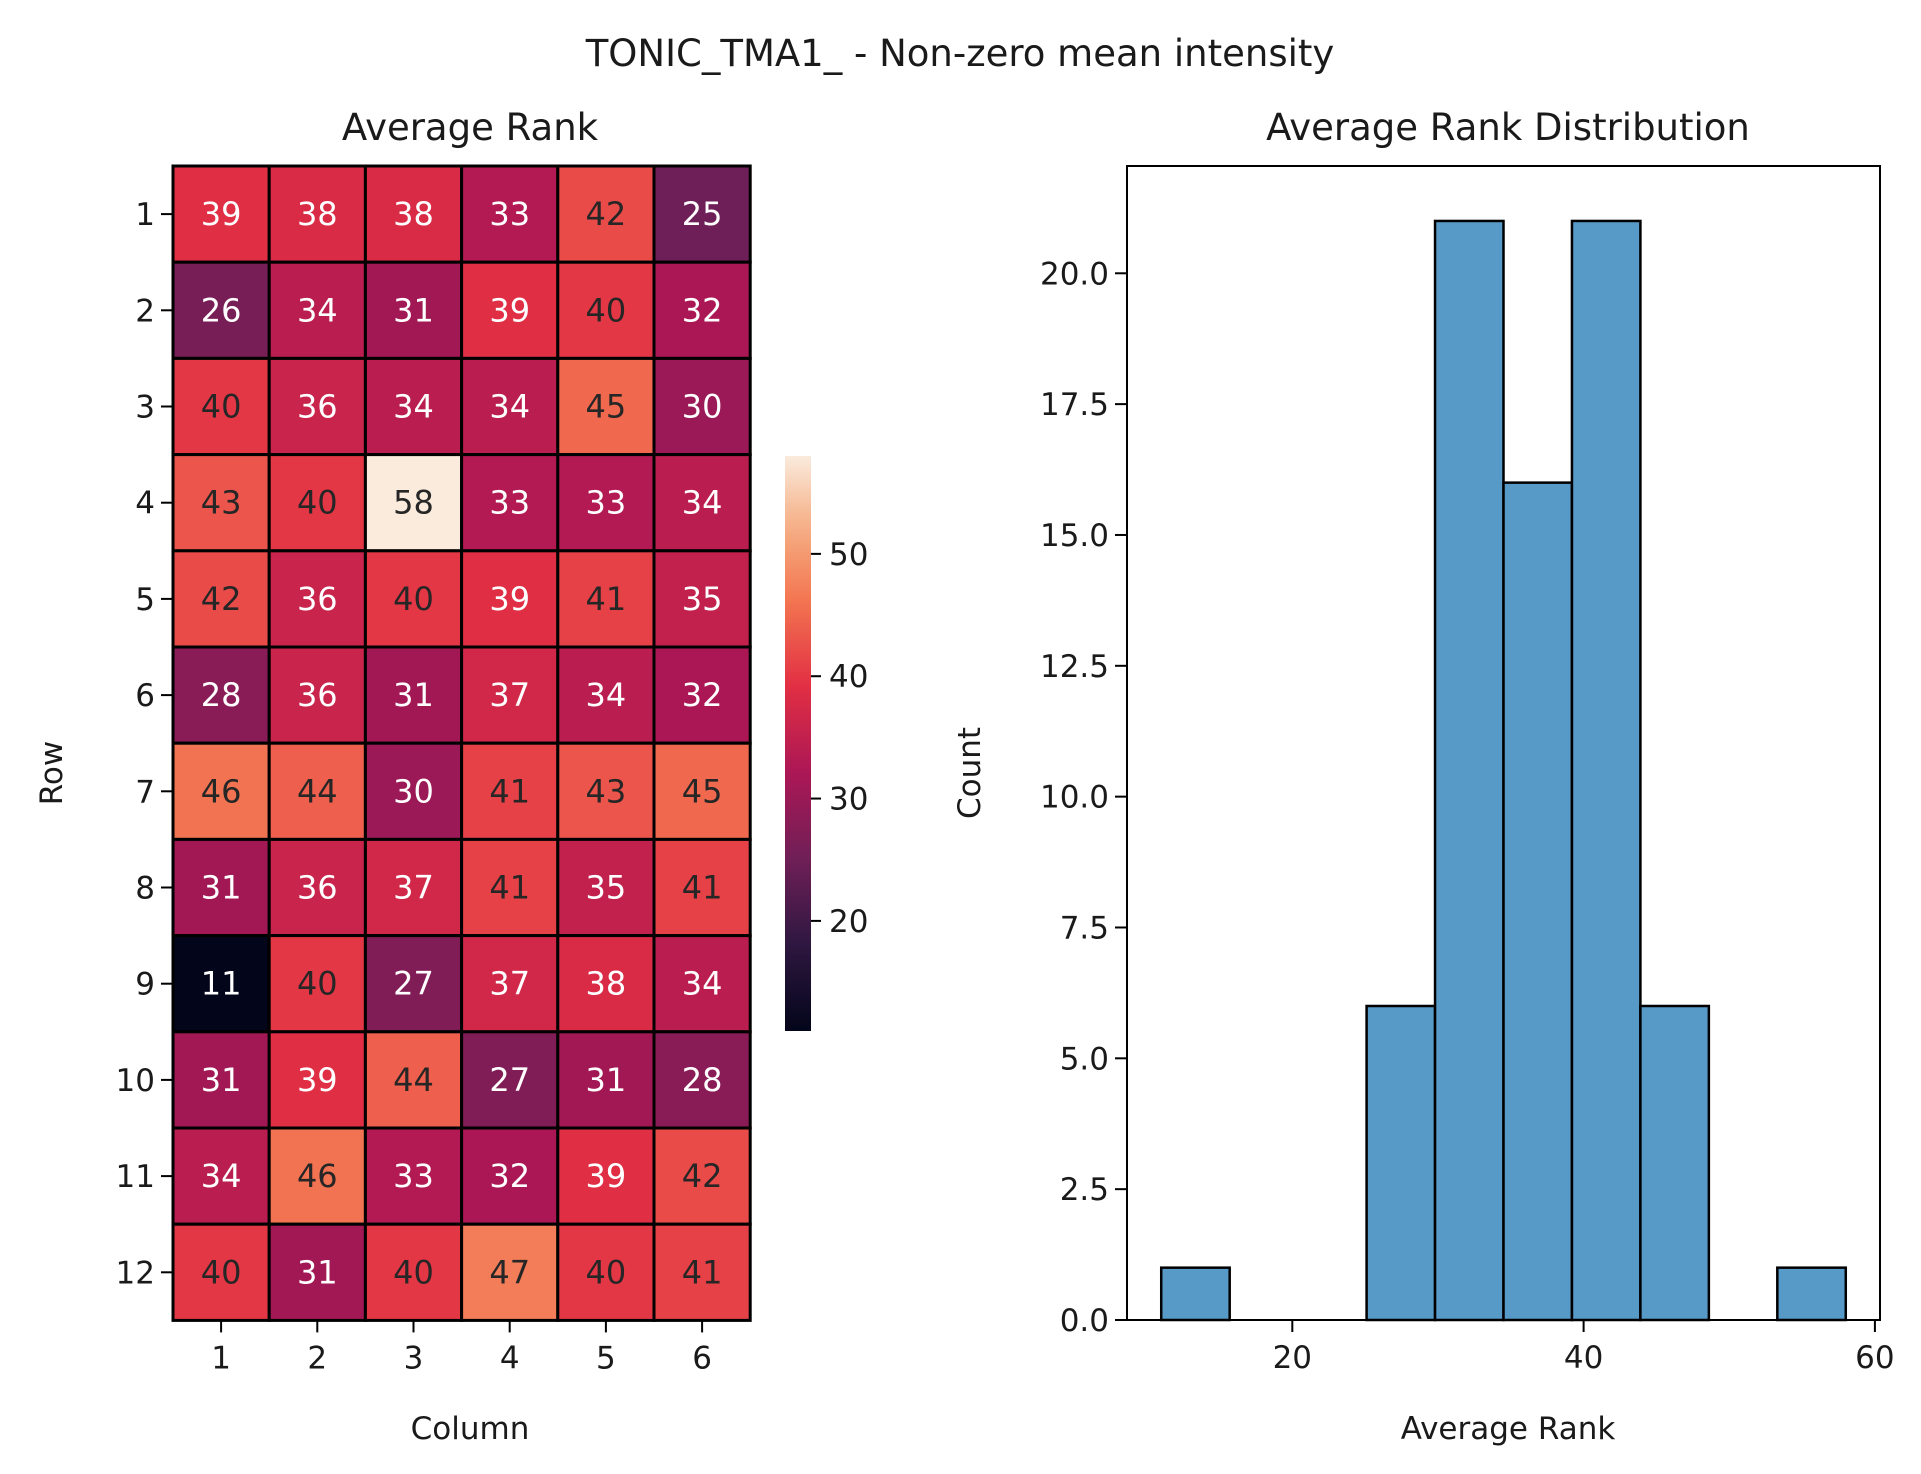  I want to click on heatmap-y-tick-label: 2, so click(145, 311).